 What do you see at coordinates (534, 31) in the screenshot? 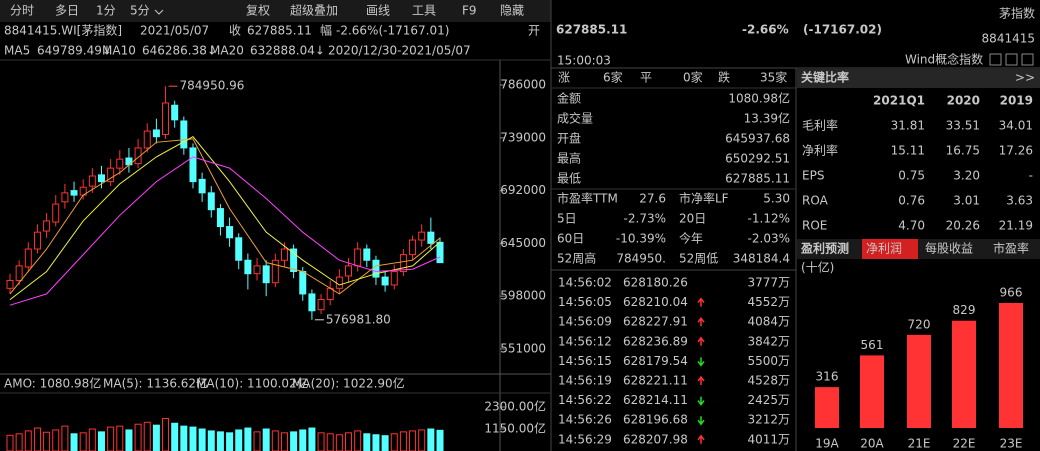
I see `label: 开` at bounding box center [534, 31].